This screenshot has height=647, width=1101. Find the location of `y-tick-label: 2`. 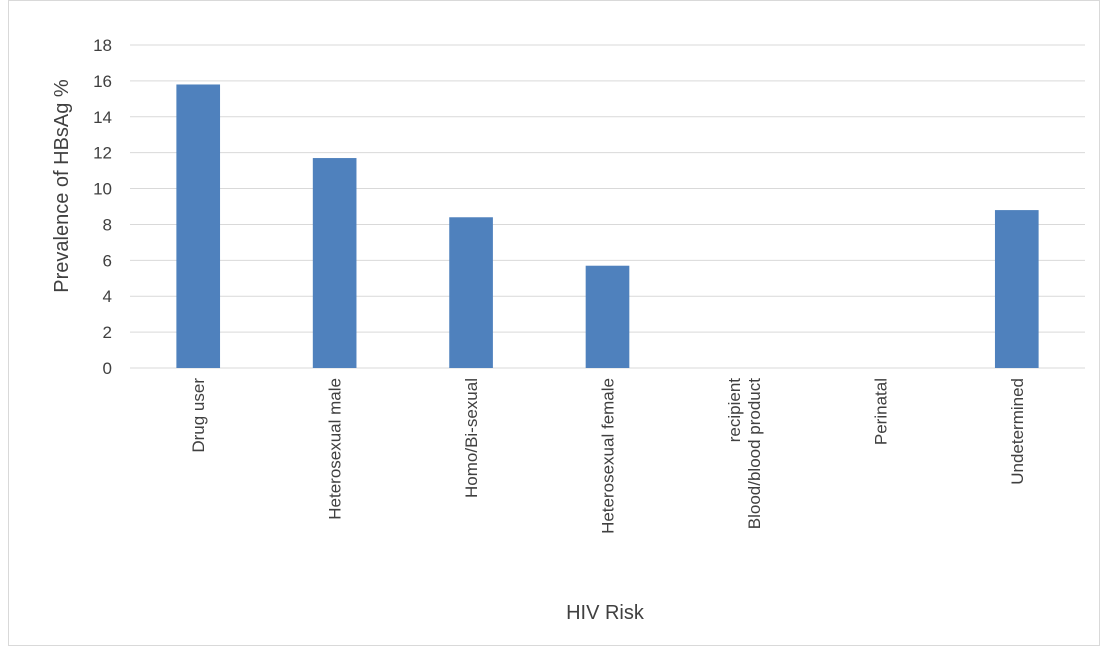

y-tick-label: 2 is located at coordinates (107, 332).